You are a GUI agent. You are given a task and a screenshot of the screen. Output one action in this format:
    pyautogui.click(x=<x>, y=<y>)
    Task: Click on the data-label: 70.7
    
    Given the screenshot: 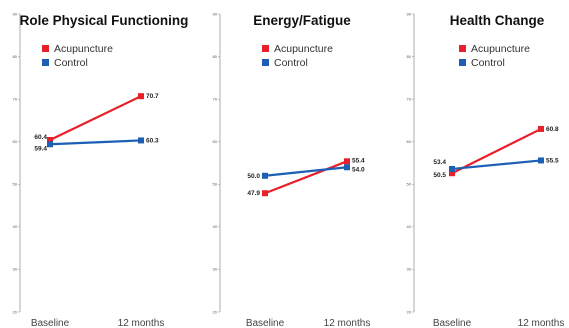 What is the action you would take?
    pyautogui.click(x=152, y=96)
    